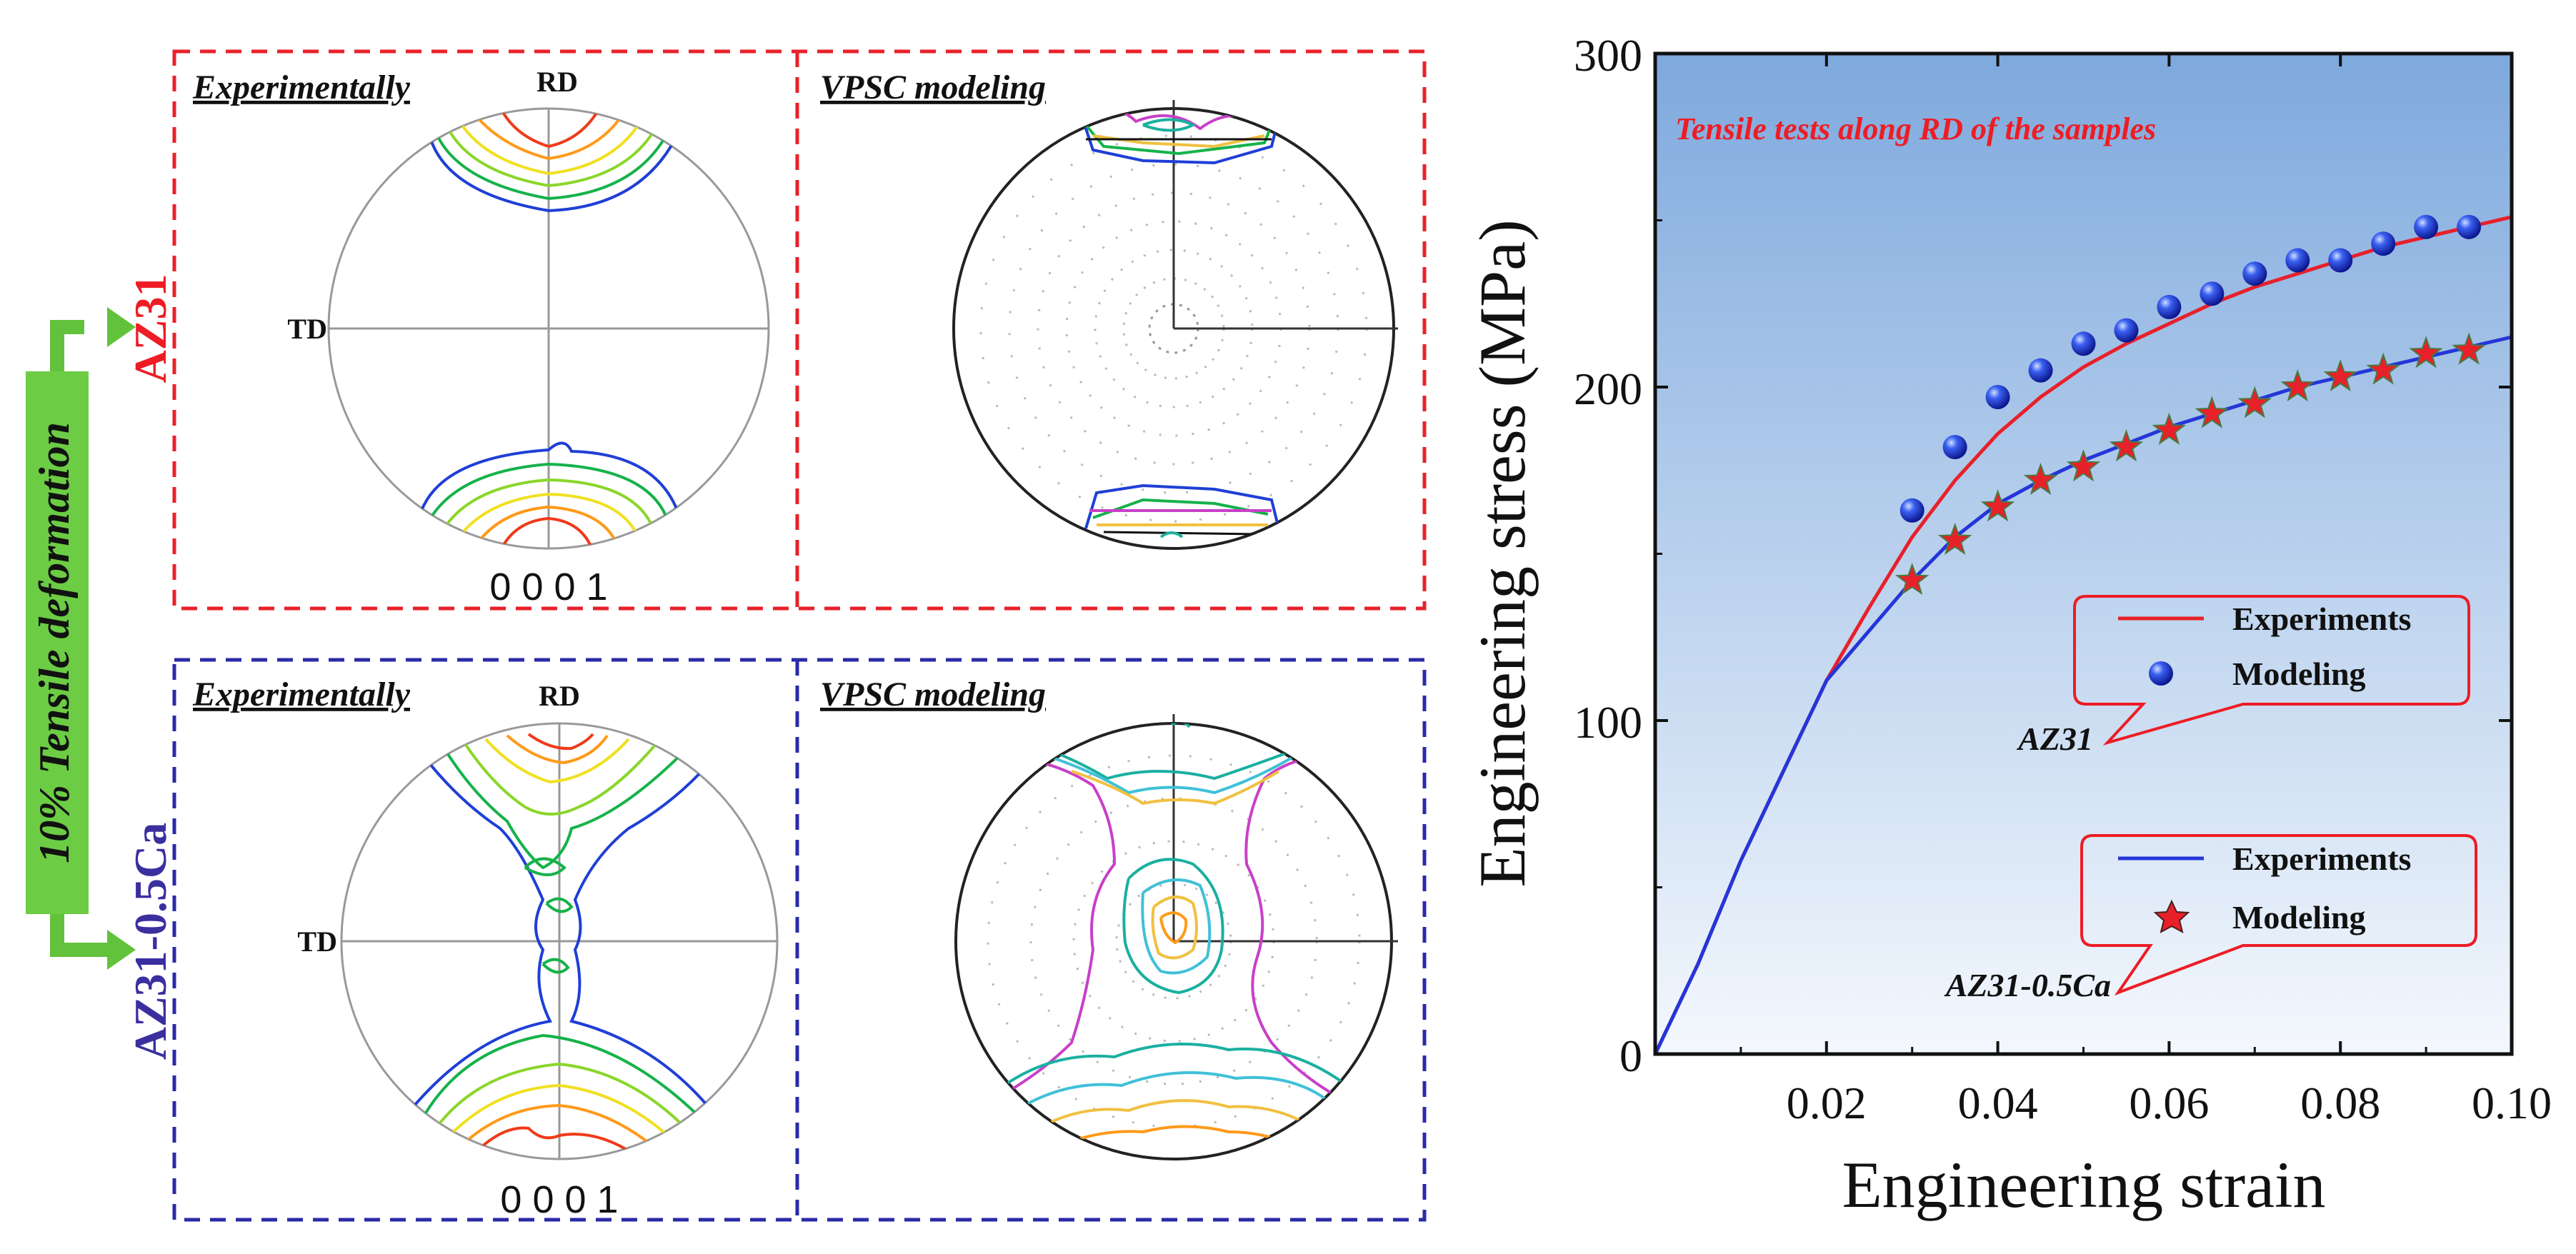  What do you see at coordinates (2040, 478) in the screenshot?
I see `marker-az31-0.5ca-3` at bounding box center [2040, 478].